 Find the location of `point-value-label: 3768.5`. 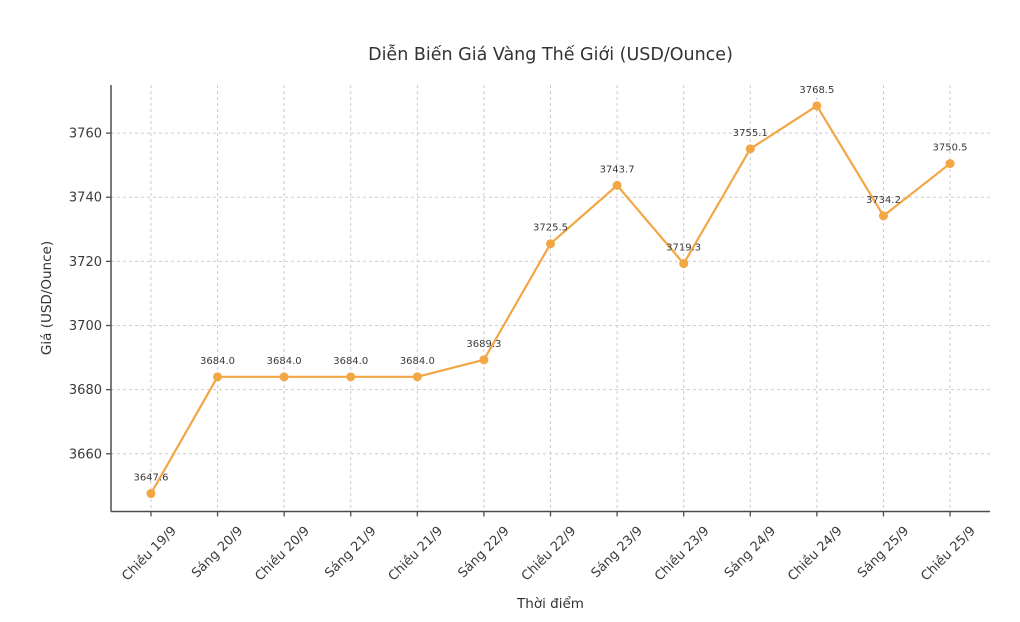

point-value-label: 3768.5 is located at coordinates (816, 90).